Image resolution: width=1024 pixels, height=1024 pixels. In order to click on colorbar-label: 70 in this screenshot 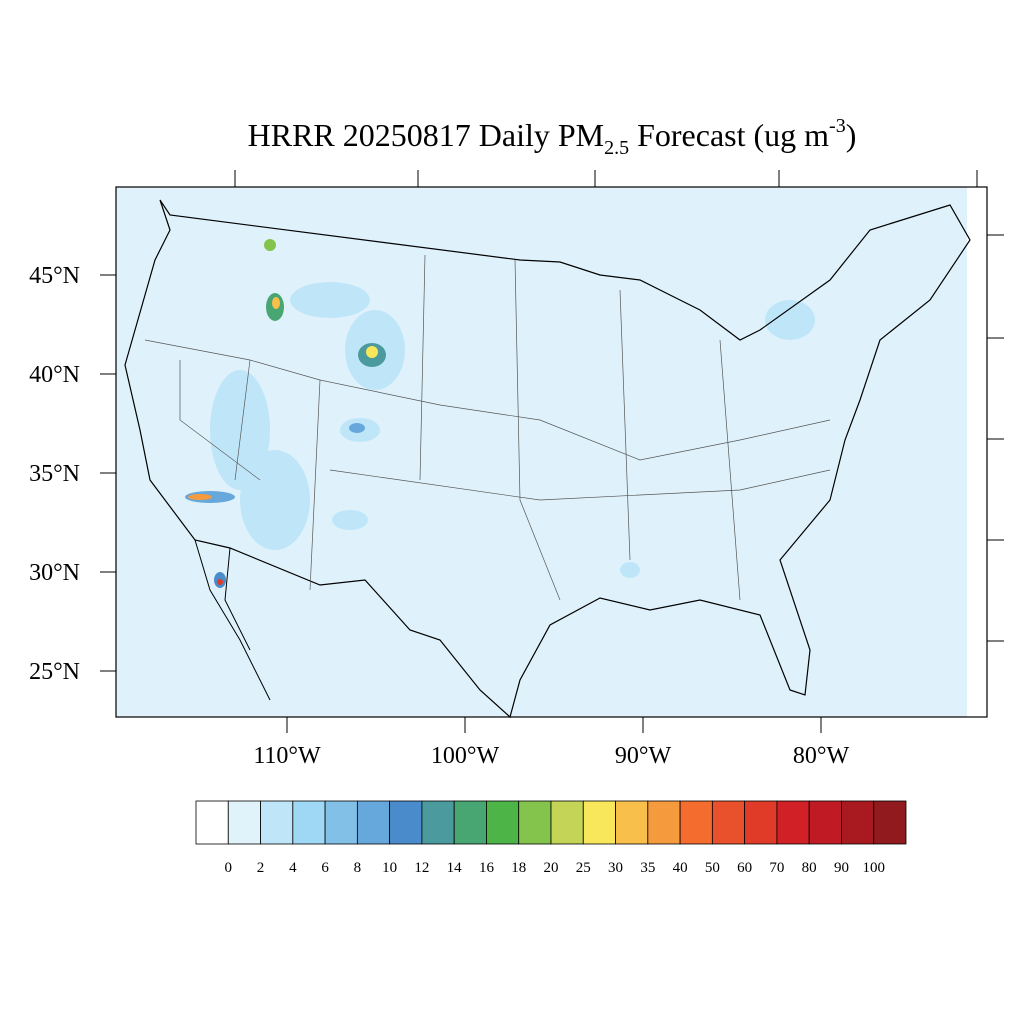, I will do `click(776, 868)`.